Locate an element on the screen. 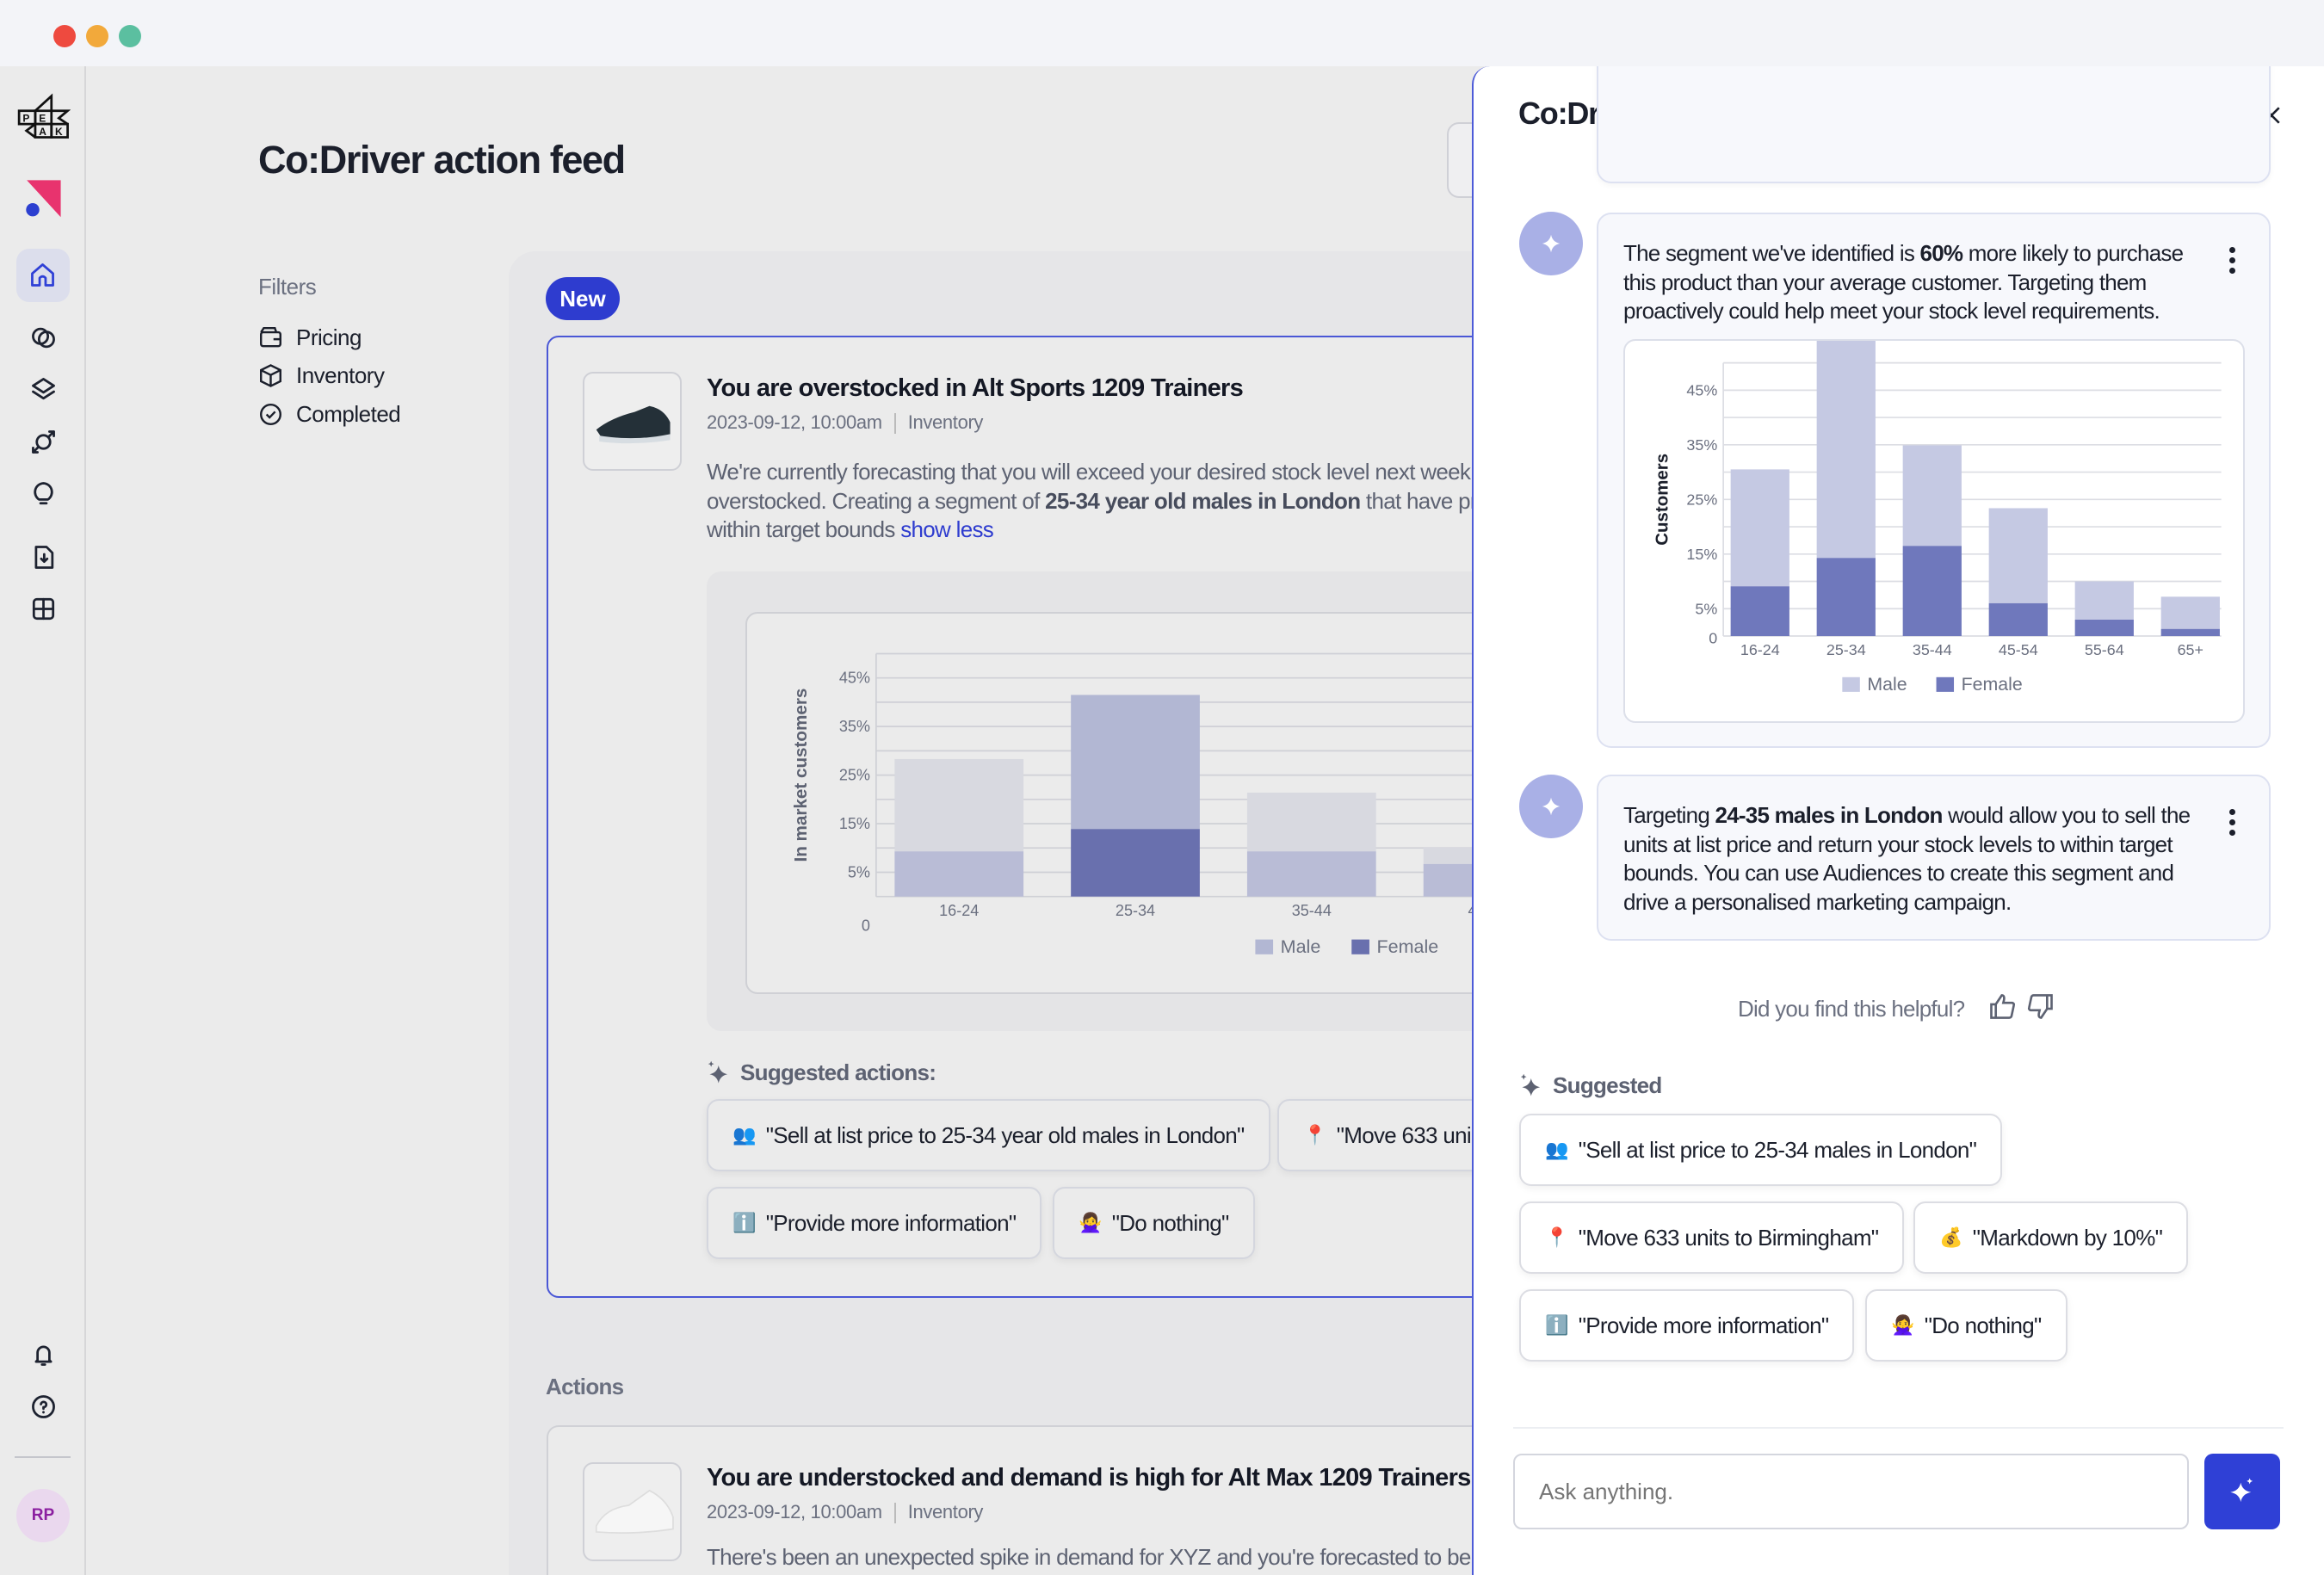  sidebar-item-dashboard is located at coordinates (43, 608).